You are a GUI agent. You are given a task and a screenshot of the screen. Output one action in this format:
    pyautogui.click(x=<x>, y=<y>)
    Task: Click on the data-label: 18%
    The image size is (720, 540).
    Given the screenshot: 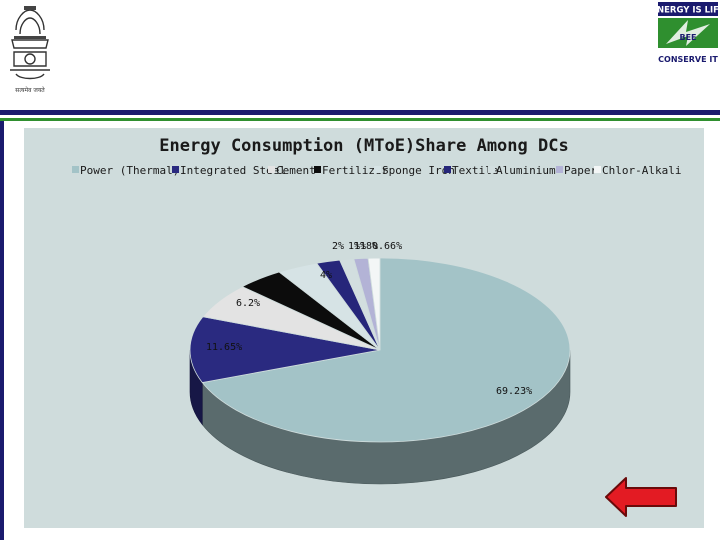 What is the action you would take?
    pyautogui.click(x=369, y=246)
    